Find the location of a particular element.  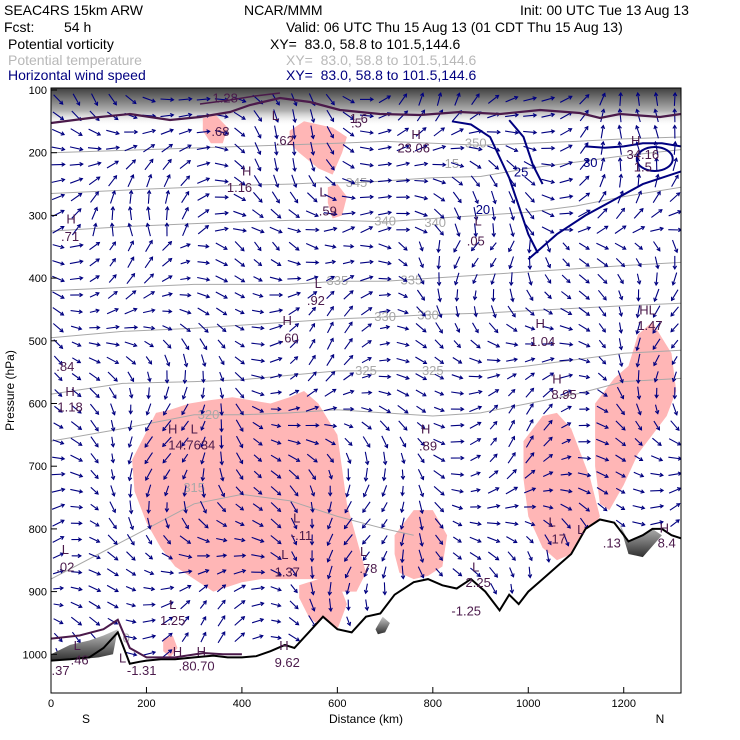

pv-label-65: .5 is located at coordinates (356, 123).